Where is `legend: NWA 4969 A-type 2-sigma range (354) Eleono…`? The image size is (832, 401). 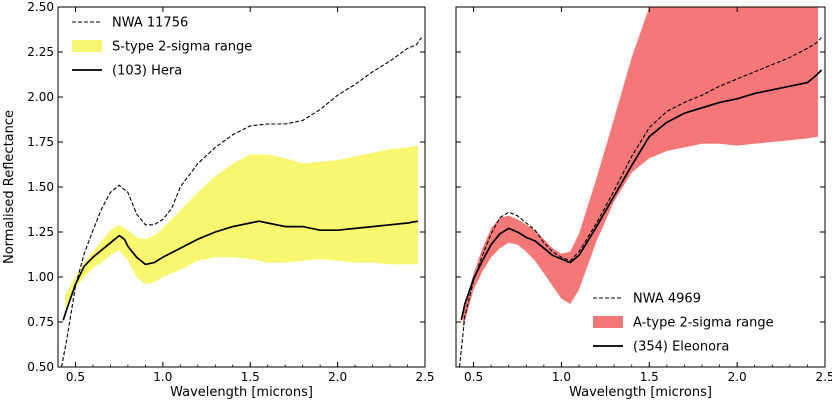 legend: NWA 4969 A-type 2-sigma range (354) Eleono… is located at coordinates (683, 323).